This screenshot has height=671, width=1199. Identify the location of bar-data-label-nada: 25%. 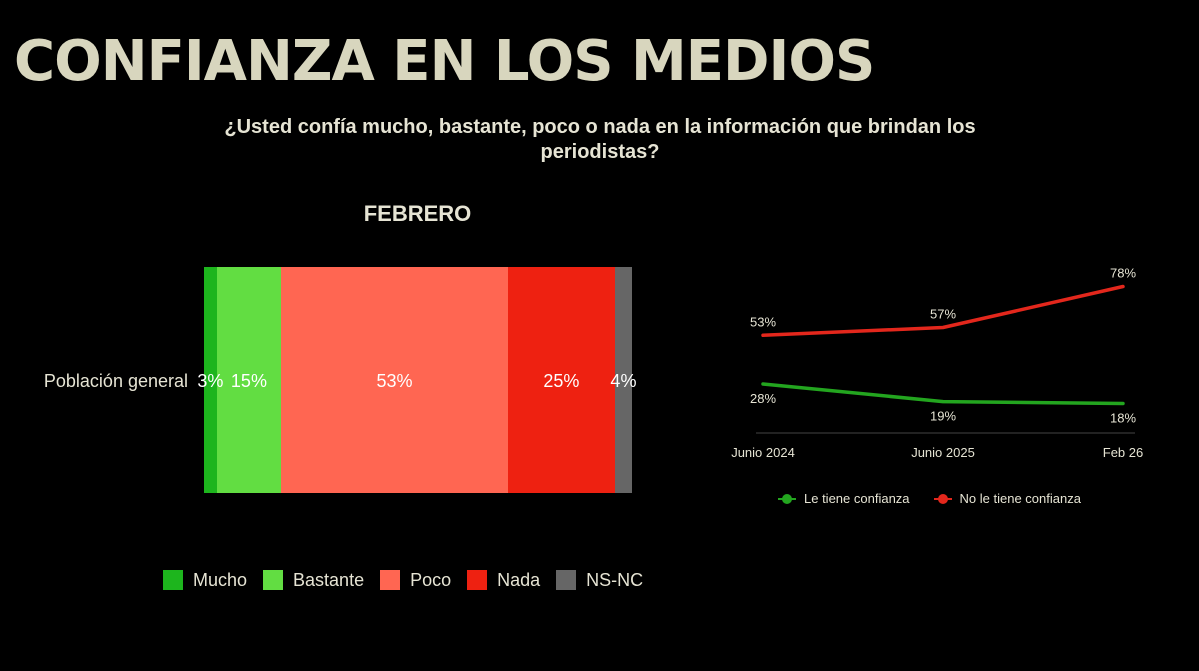
(561, 381).